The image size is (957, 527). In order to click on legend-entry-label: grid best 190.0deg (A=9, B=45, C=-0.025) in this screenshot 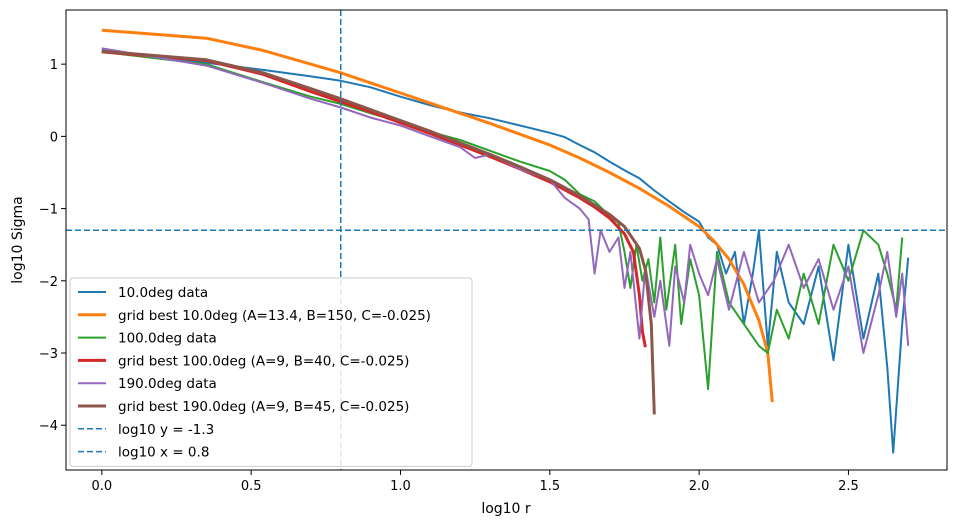, I will do `click(263, 407)`.